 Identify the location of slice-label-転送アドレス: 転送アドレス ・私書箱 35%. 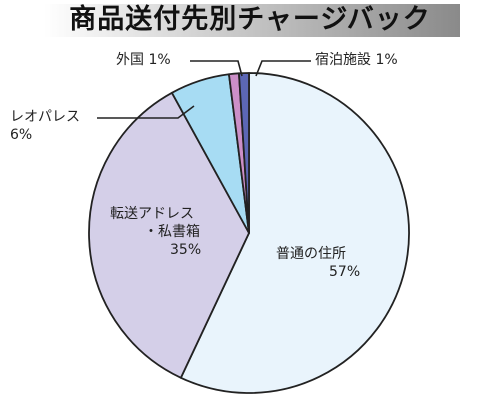
(155, 232).